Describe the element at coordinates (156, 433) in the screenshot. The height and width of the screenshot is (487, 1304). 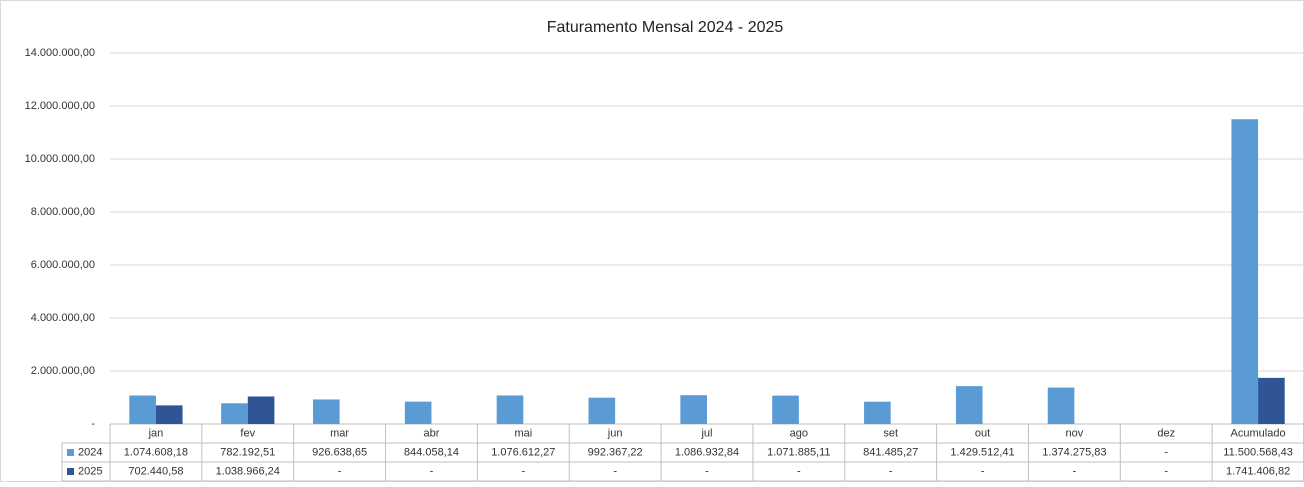
I see `x-tick-label: jan` at that location.